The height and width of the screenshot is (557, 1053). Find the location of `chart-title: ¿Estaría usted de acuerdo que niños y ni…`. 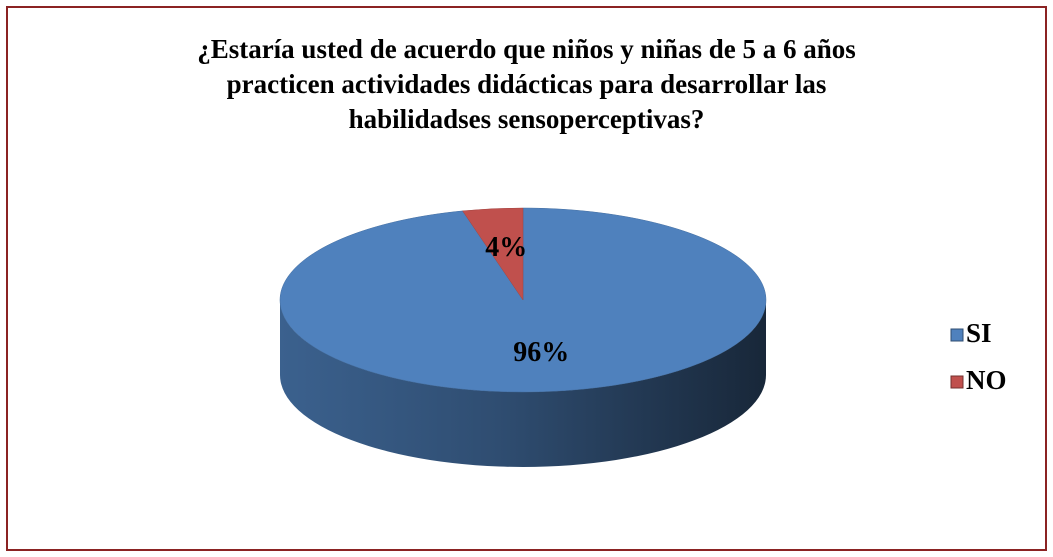

chart-title: ¿Estaría usted de acuerdo que niños y ni… is located at coordinates (526, 84).